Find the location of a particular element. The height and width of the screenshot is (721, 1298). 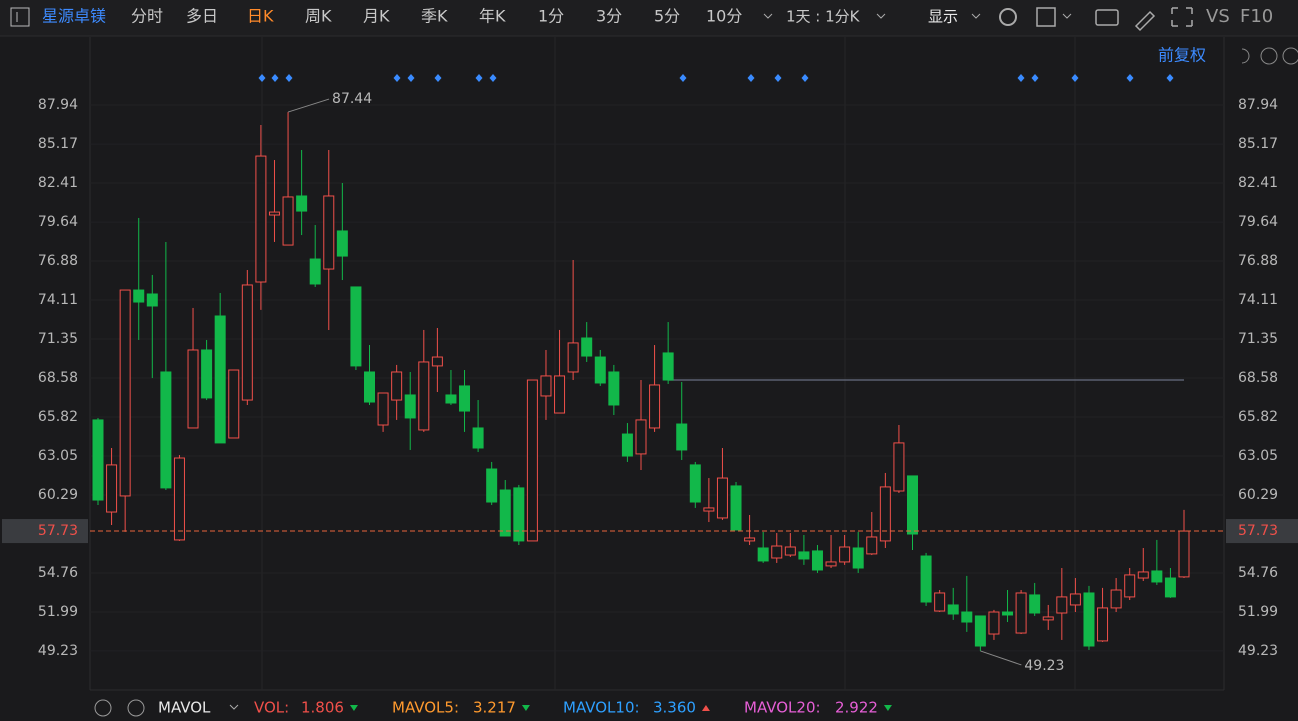

y-tick-label: 85.17 is located at coordinates (1258, 144).